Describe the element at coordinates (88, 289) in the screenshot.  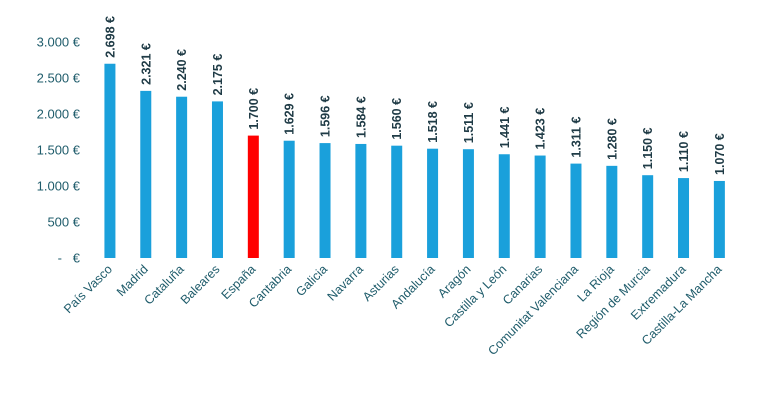
I see `x-tick-label: País Vasco` at that location.